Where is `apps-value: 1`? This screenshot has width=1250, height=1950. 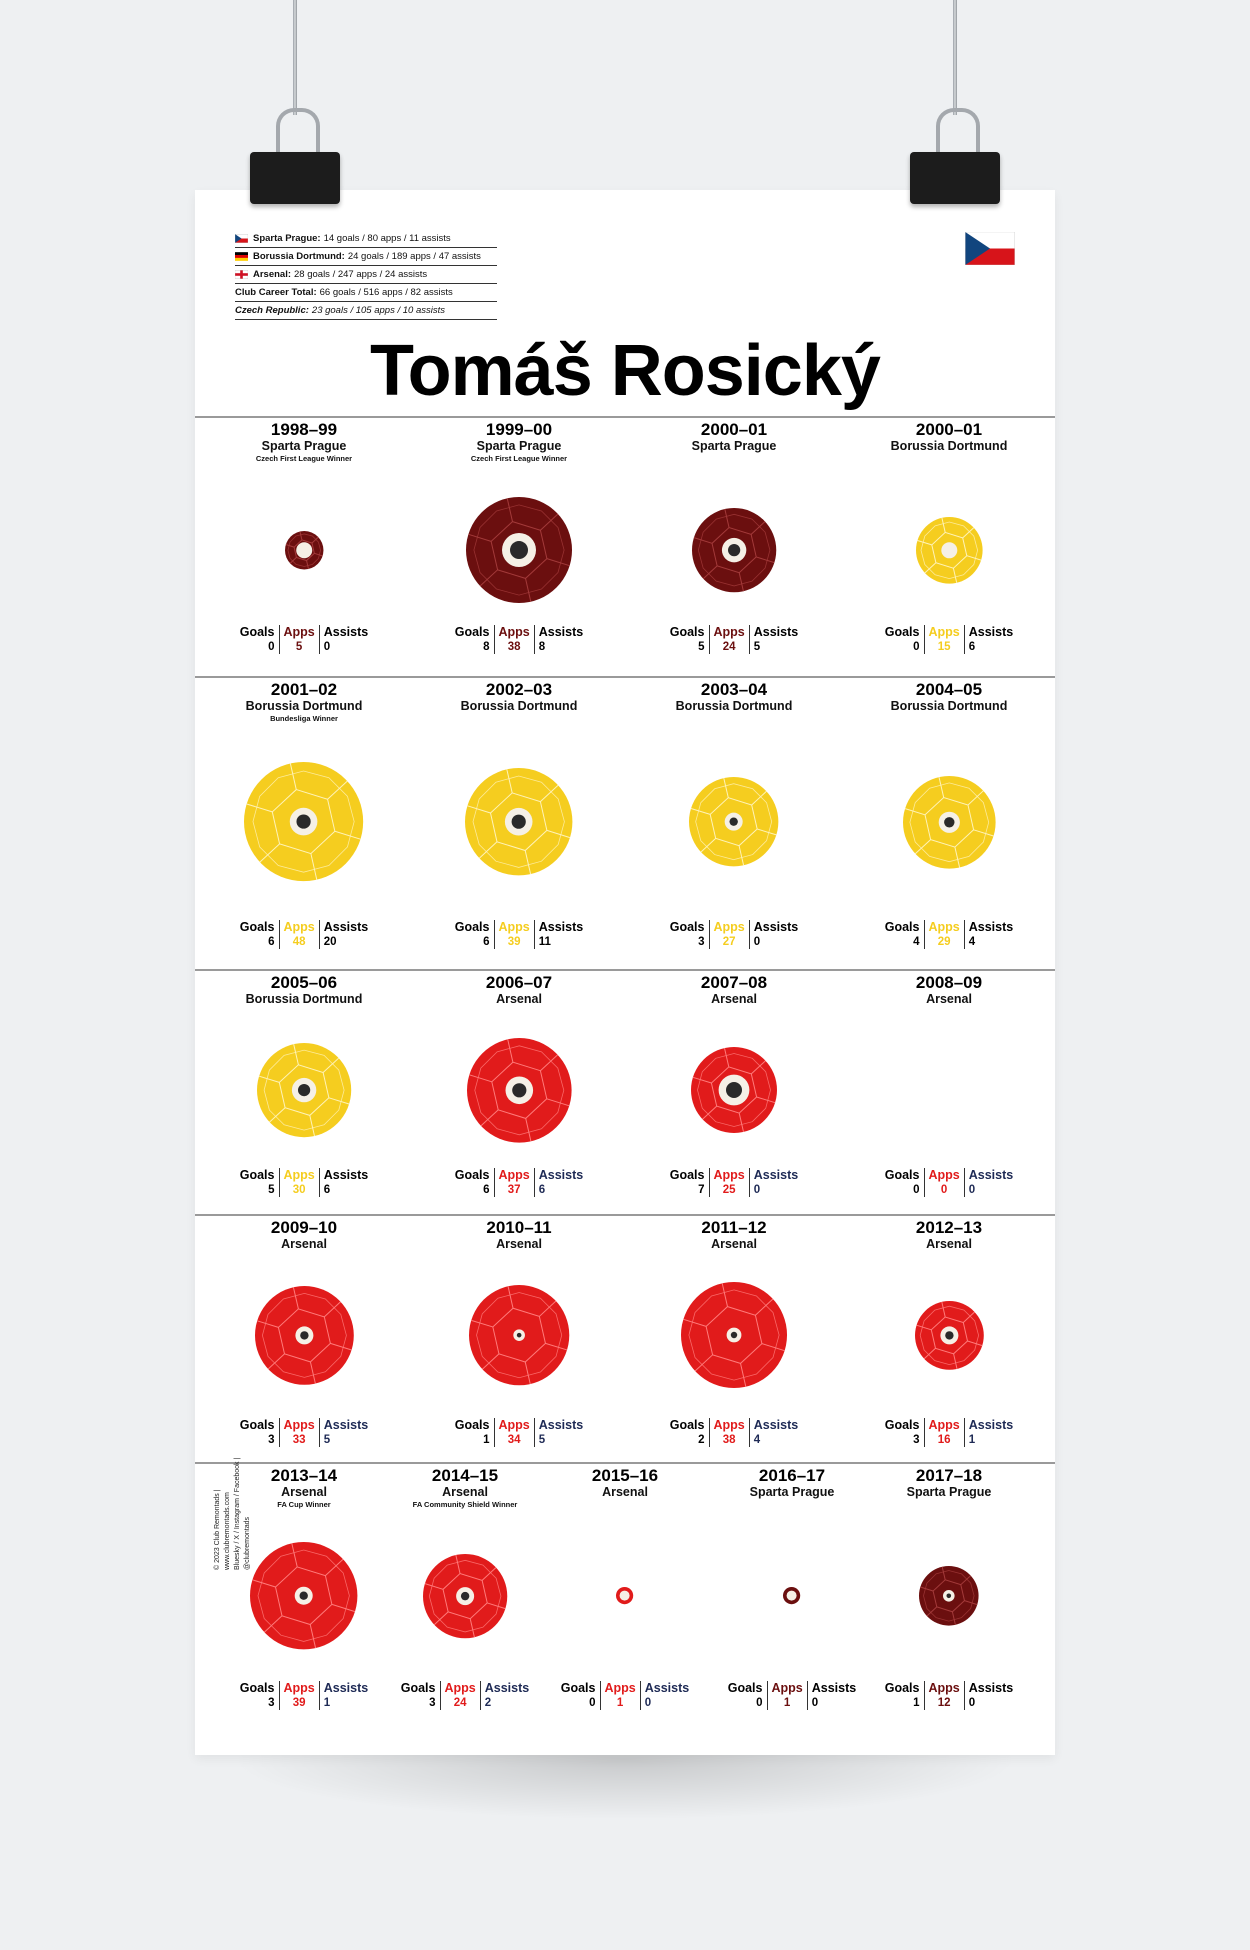 apps-value: 1 is located at coordinates (787, 1703).